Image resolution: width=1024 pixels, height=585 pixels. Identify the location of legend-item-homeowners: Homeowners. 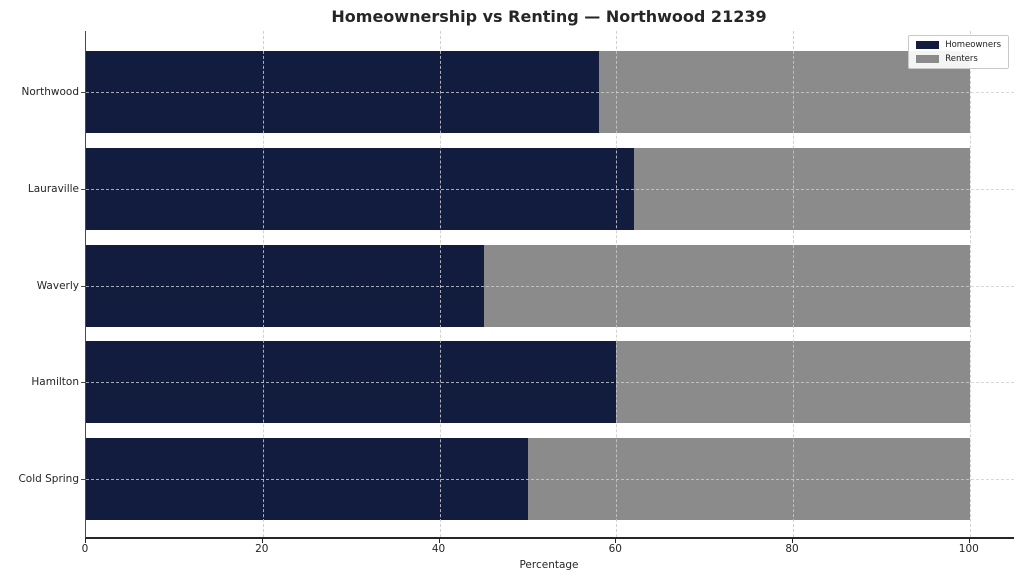
(958, 45).